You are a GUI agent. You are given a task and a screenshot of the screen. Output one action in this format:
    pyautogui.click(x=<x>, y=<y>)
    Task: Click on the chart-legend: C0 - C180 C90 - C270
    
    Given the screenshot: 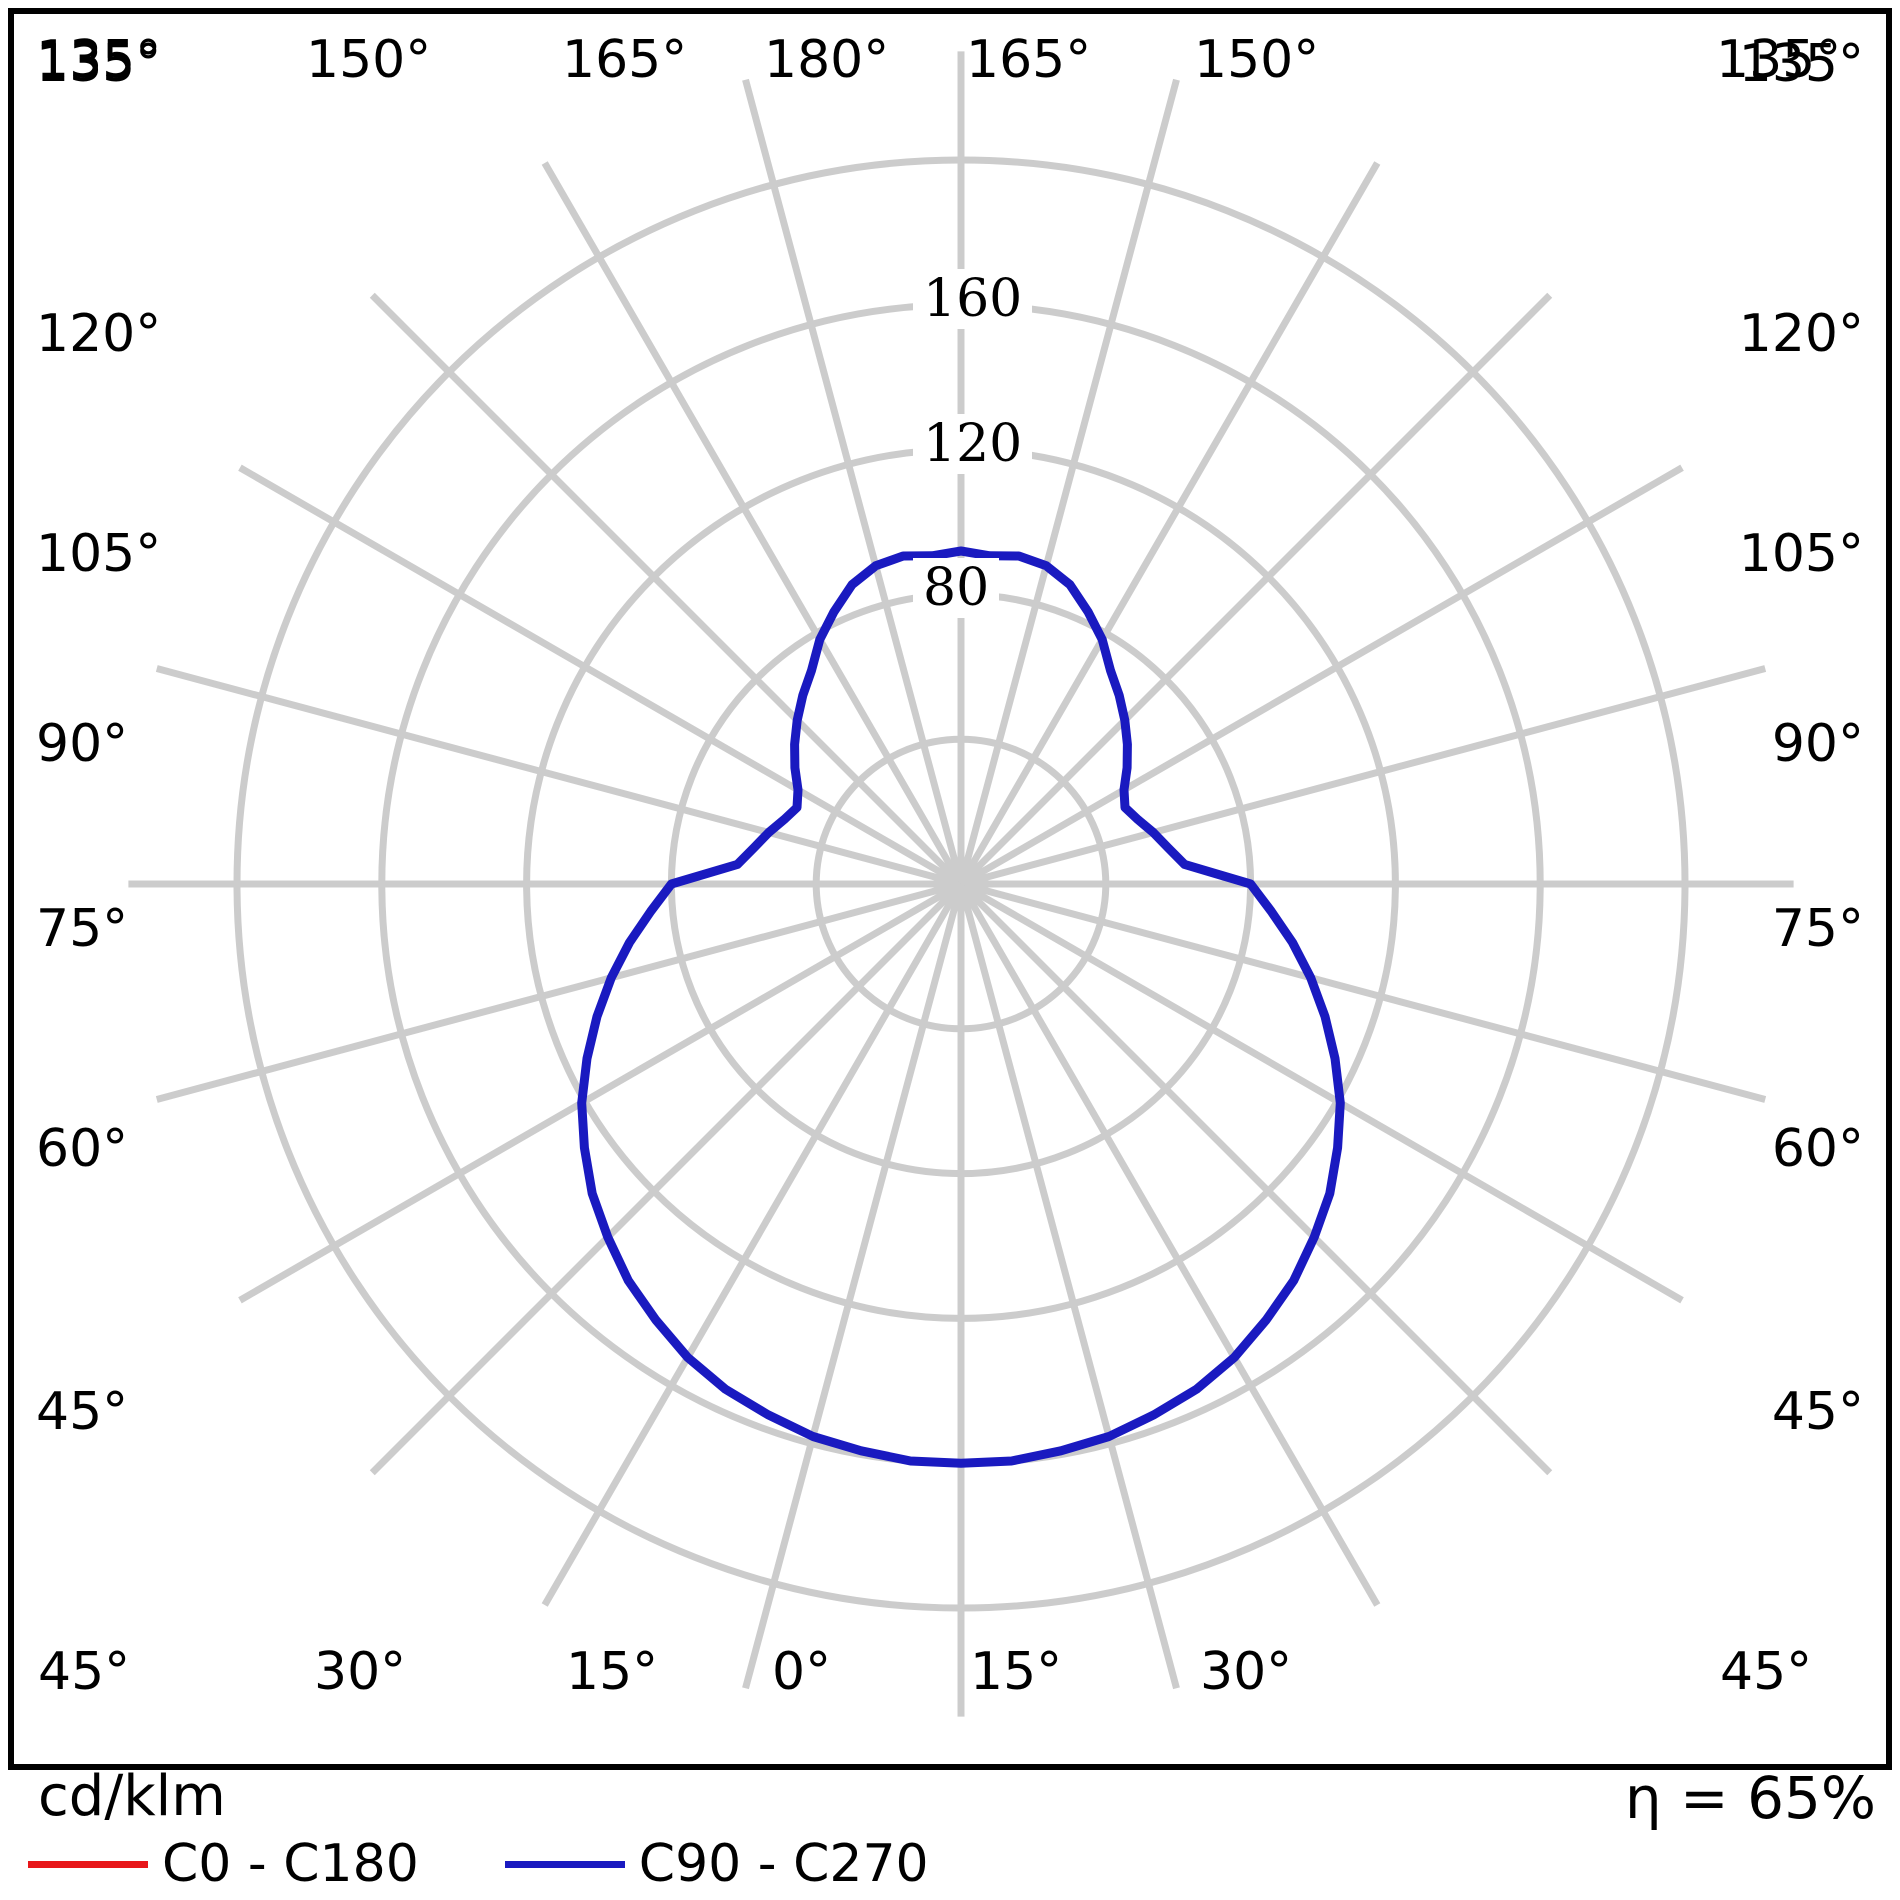 What is the action you would take?
    pyautogui.click(x=521, y=1864)
    